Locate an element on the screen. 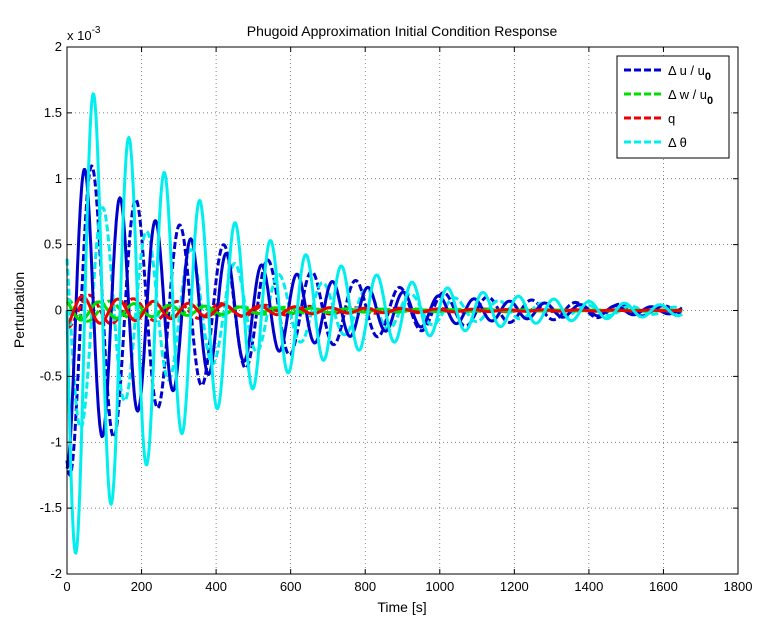 Image resolution: width=761 pixels, height=635 pixels. y-tick-label: 2 is located at coordinates (58, 46).